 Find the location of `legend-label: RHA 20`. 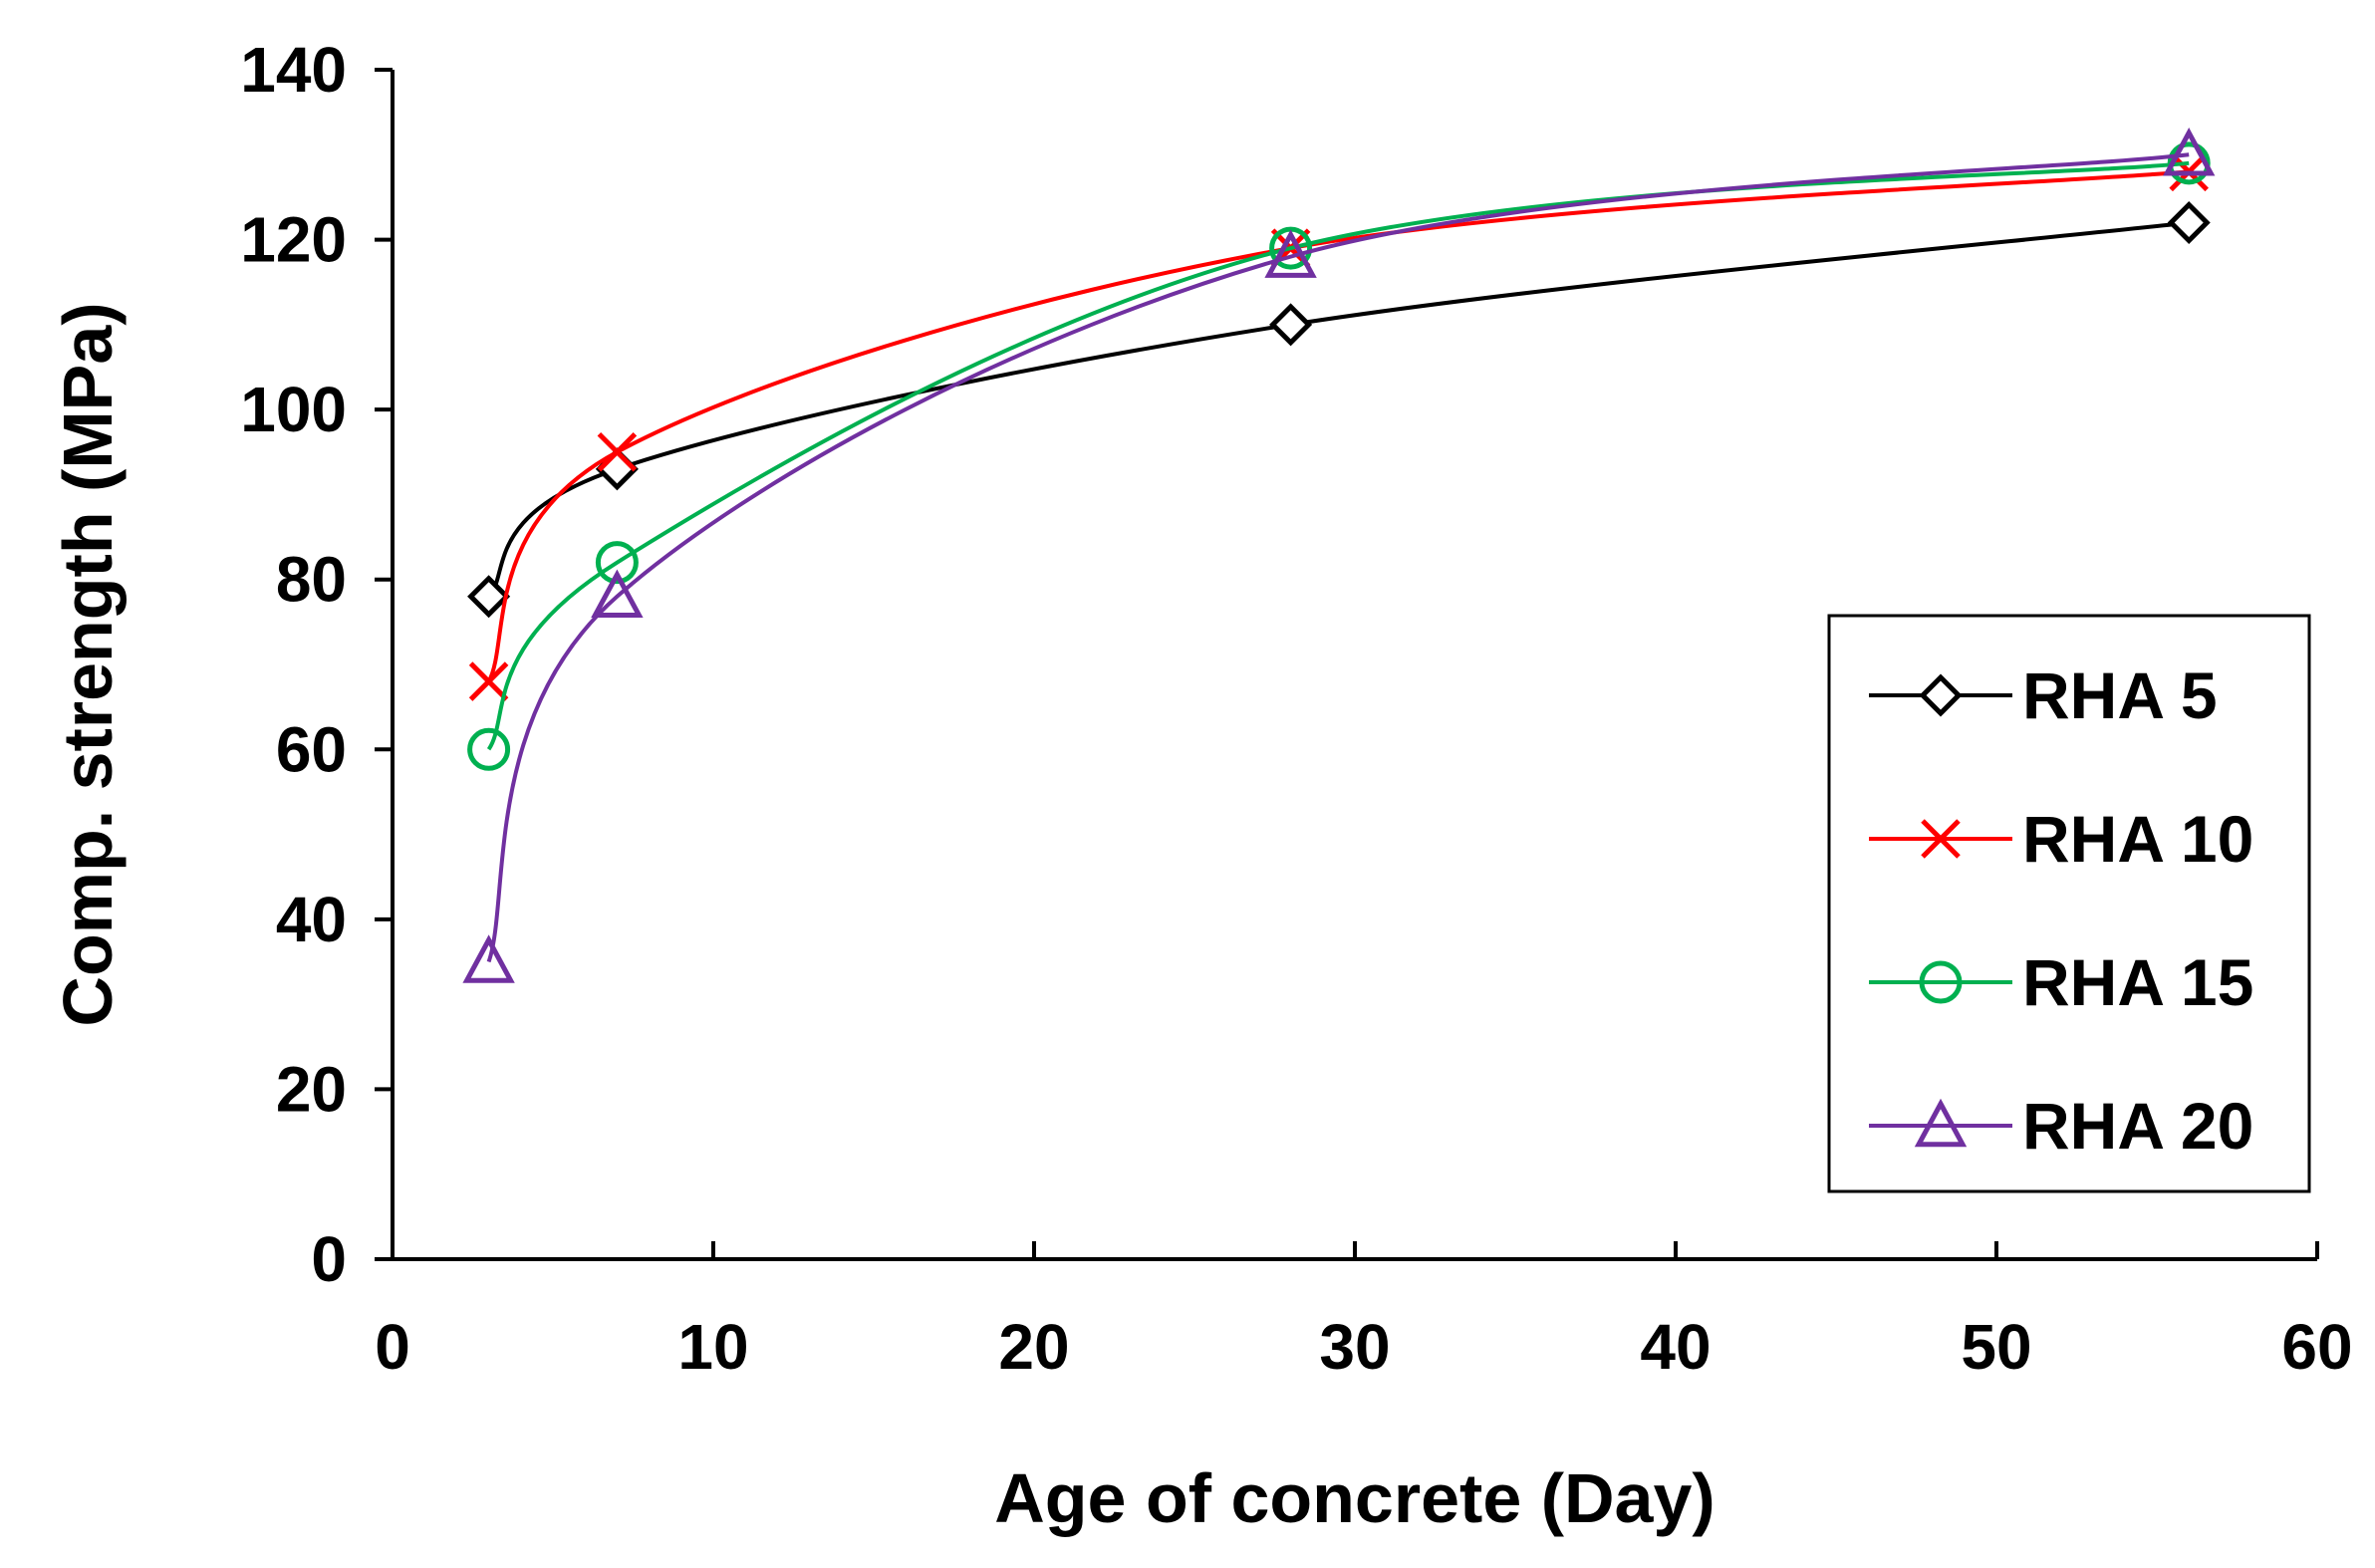

legend-label: RHA 20 is located at coordinates (2137, 1126).